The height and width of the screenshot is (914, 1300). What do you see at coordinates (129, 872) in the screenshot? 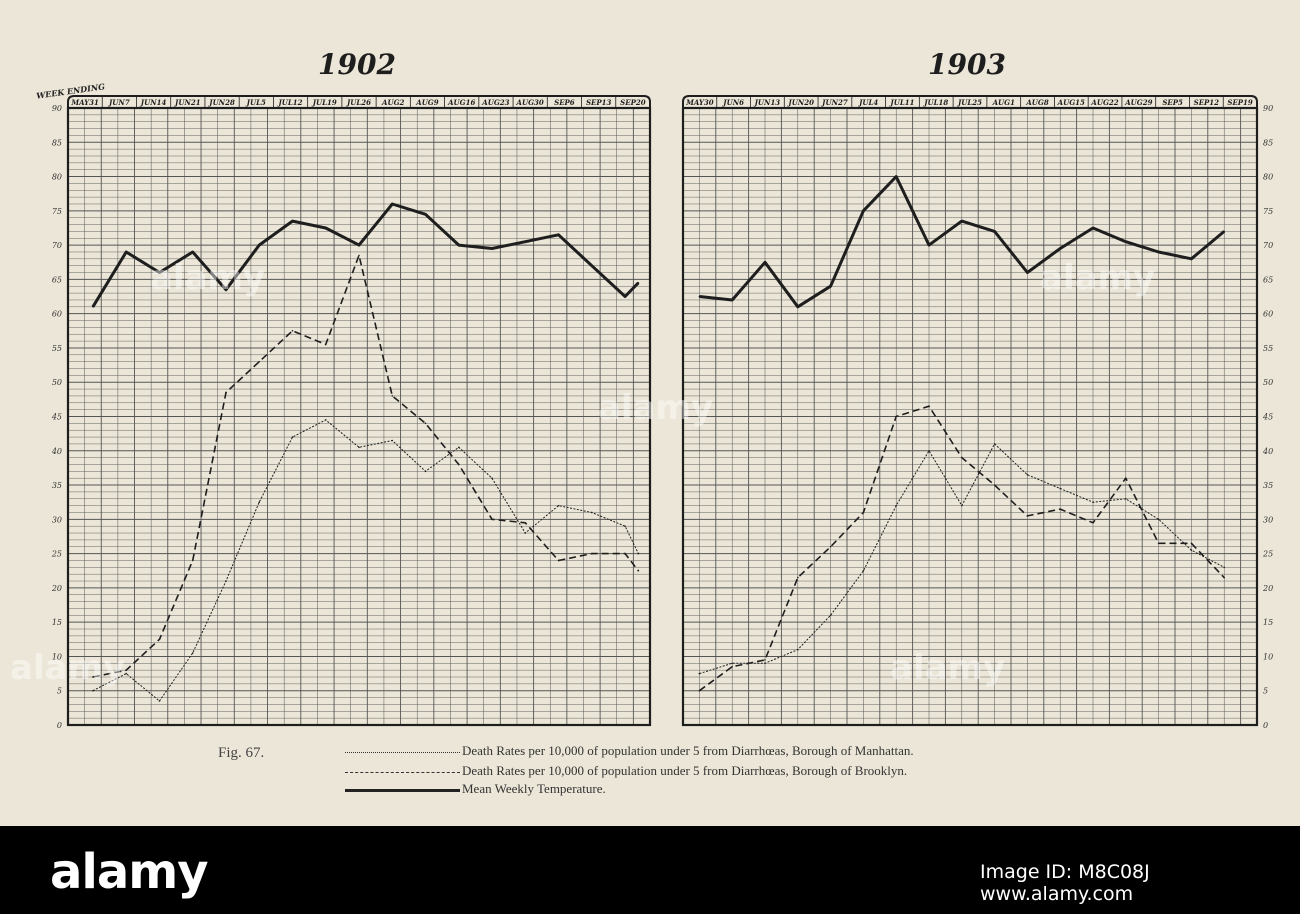
I see `footer-brand: alamy` at bounding box center [129, 872].